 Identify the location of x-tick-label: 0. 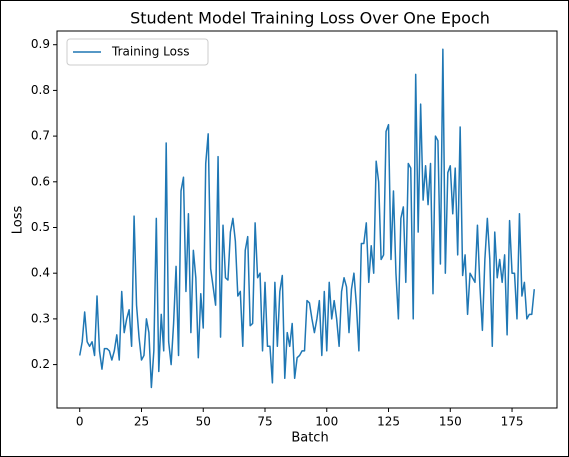
(80, 422).